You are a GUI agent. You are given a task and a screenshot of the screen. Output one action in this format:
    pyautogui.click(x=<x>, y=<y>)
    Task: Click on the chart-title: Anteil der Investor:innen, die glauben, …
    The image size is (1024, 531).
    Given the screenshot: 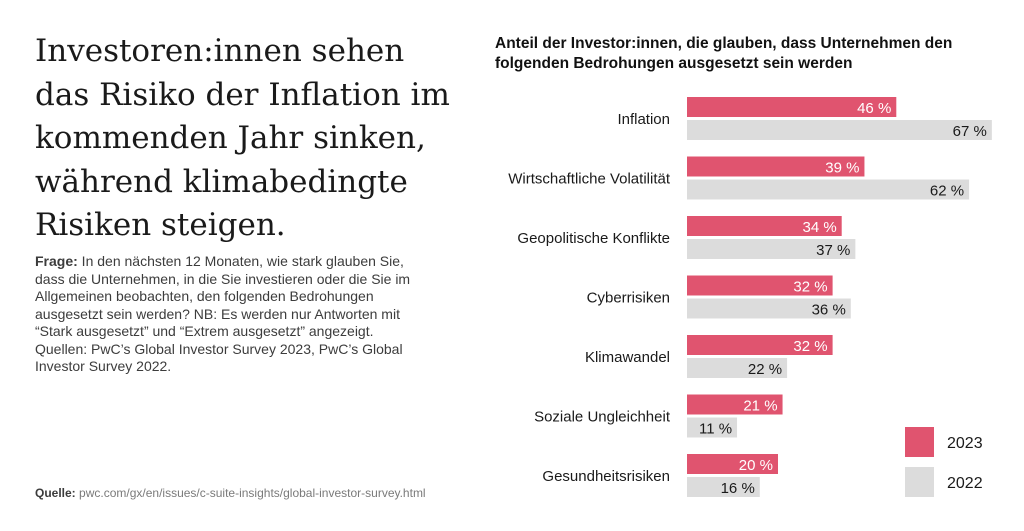 What is the action you would take?
    pyautogui.click(x=724, y=53)
    